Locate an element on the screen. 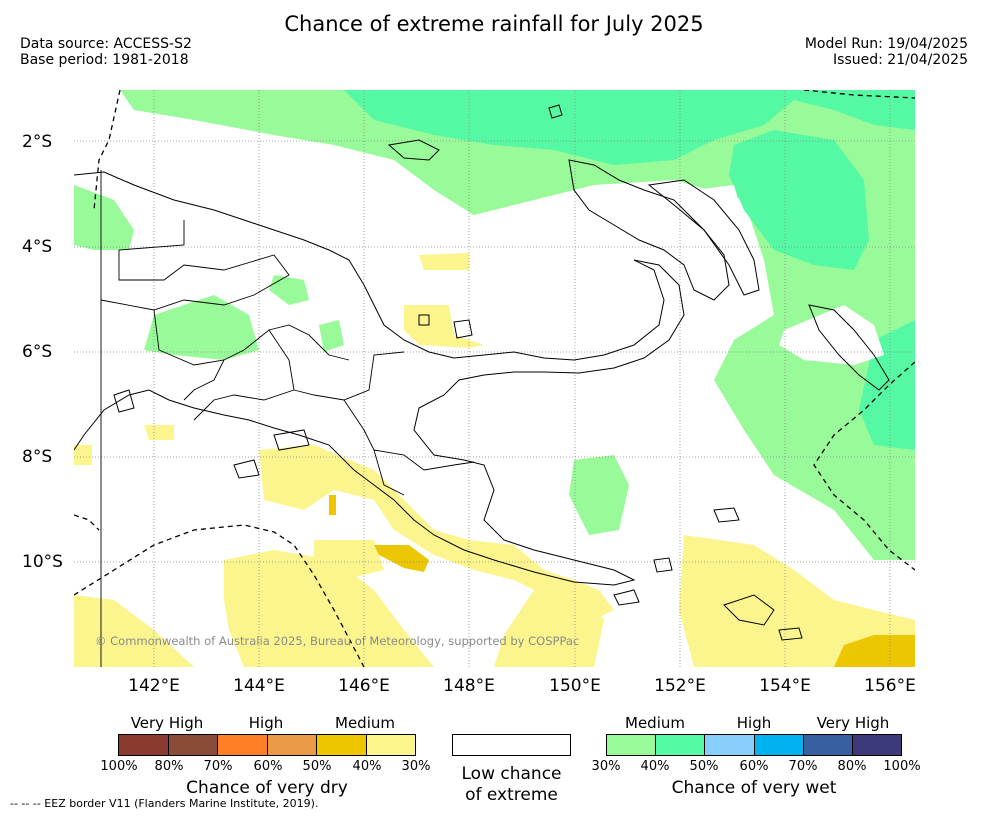  legend-wet-title: Chance of very wet is located at coordinates (754, 788).